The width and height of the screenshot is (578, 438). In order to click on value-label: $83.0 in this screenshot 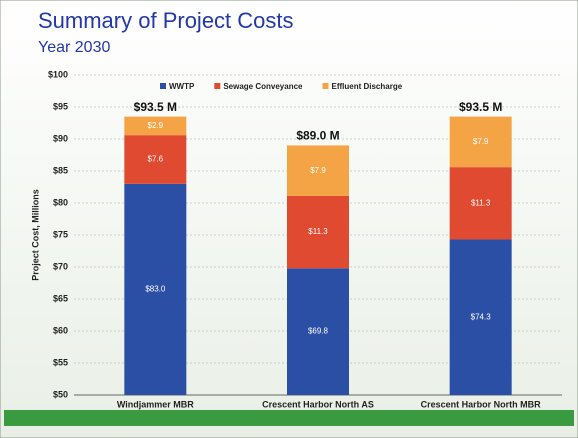, I will do `click(155, 289)`.